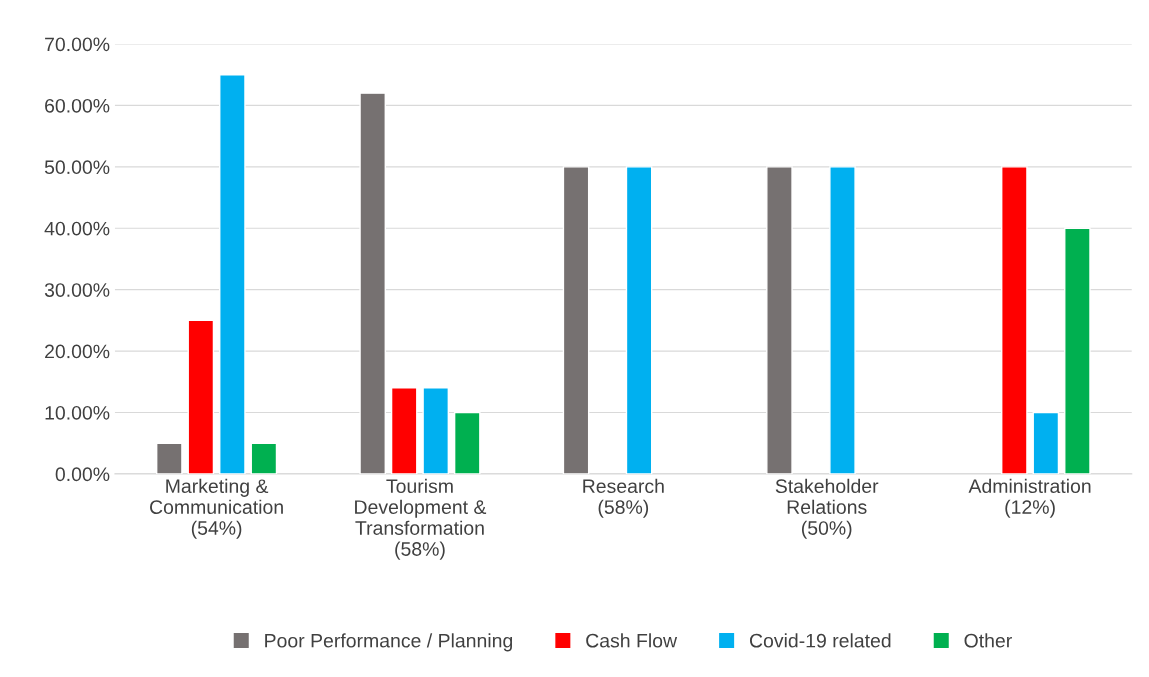 Image resolution: width=1149 pixels, height=677 pixels. I want to click on y-tick-label: 50.00%, so click(77, 167).